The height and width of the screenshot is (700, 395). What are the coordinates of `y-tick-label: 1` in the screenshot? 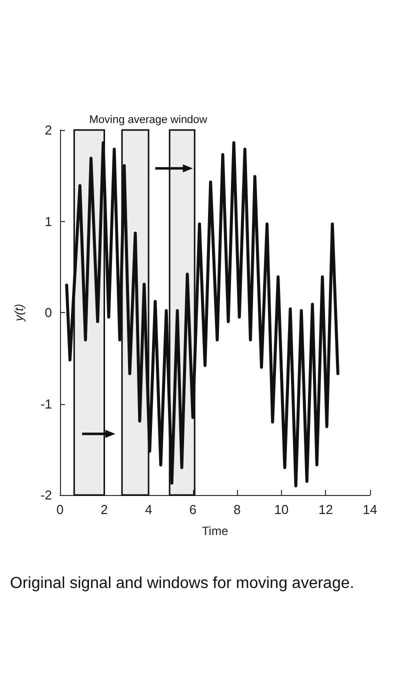 It's located at (48, 221).